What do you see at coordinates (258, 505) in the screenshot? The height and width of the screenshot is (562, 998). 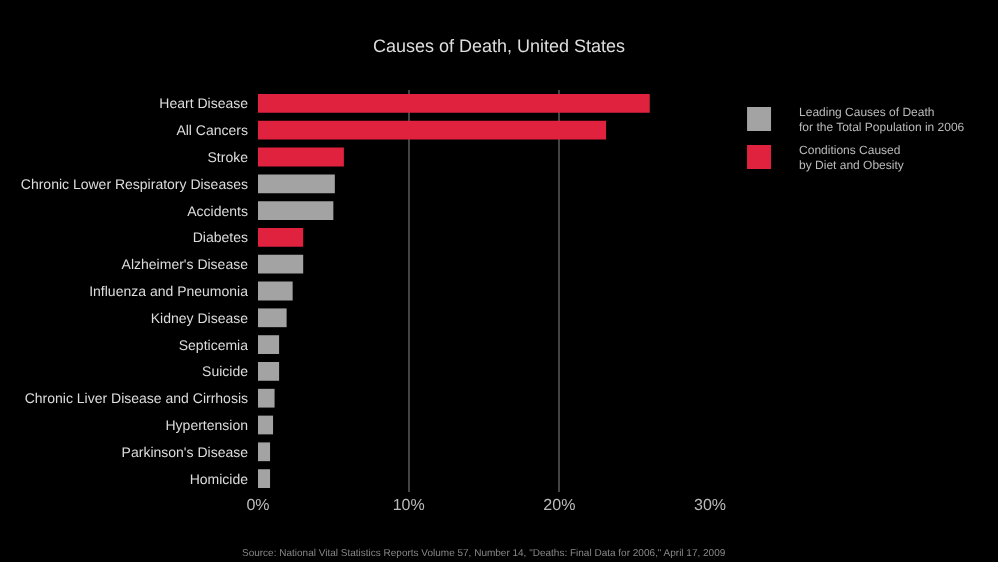 I see `x-tick-label: 0%` at bounding box center [258, 505].